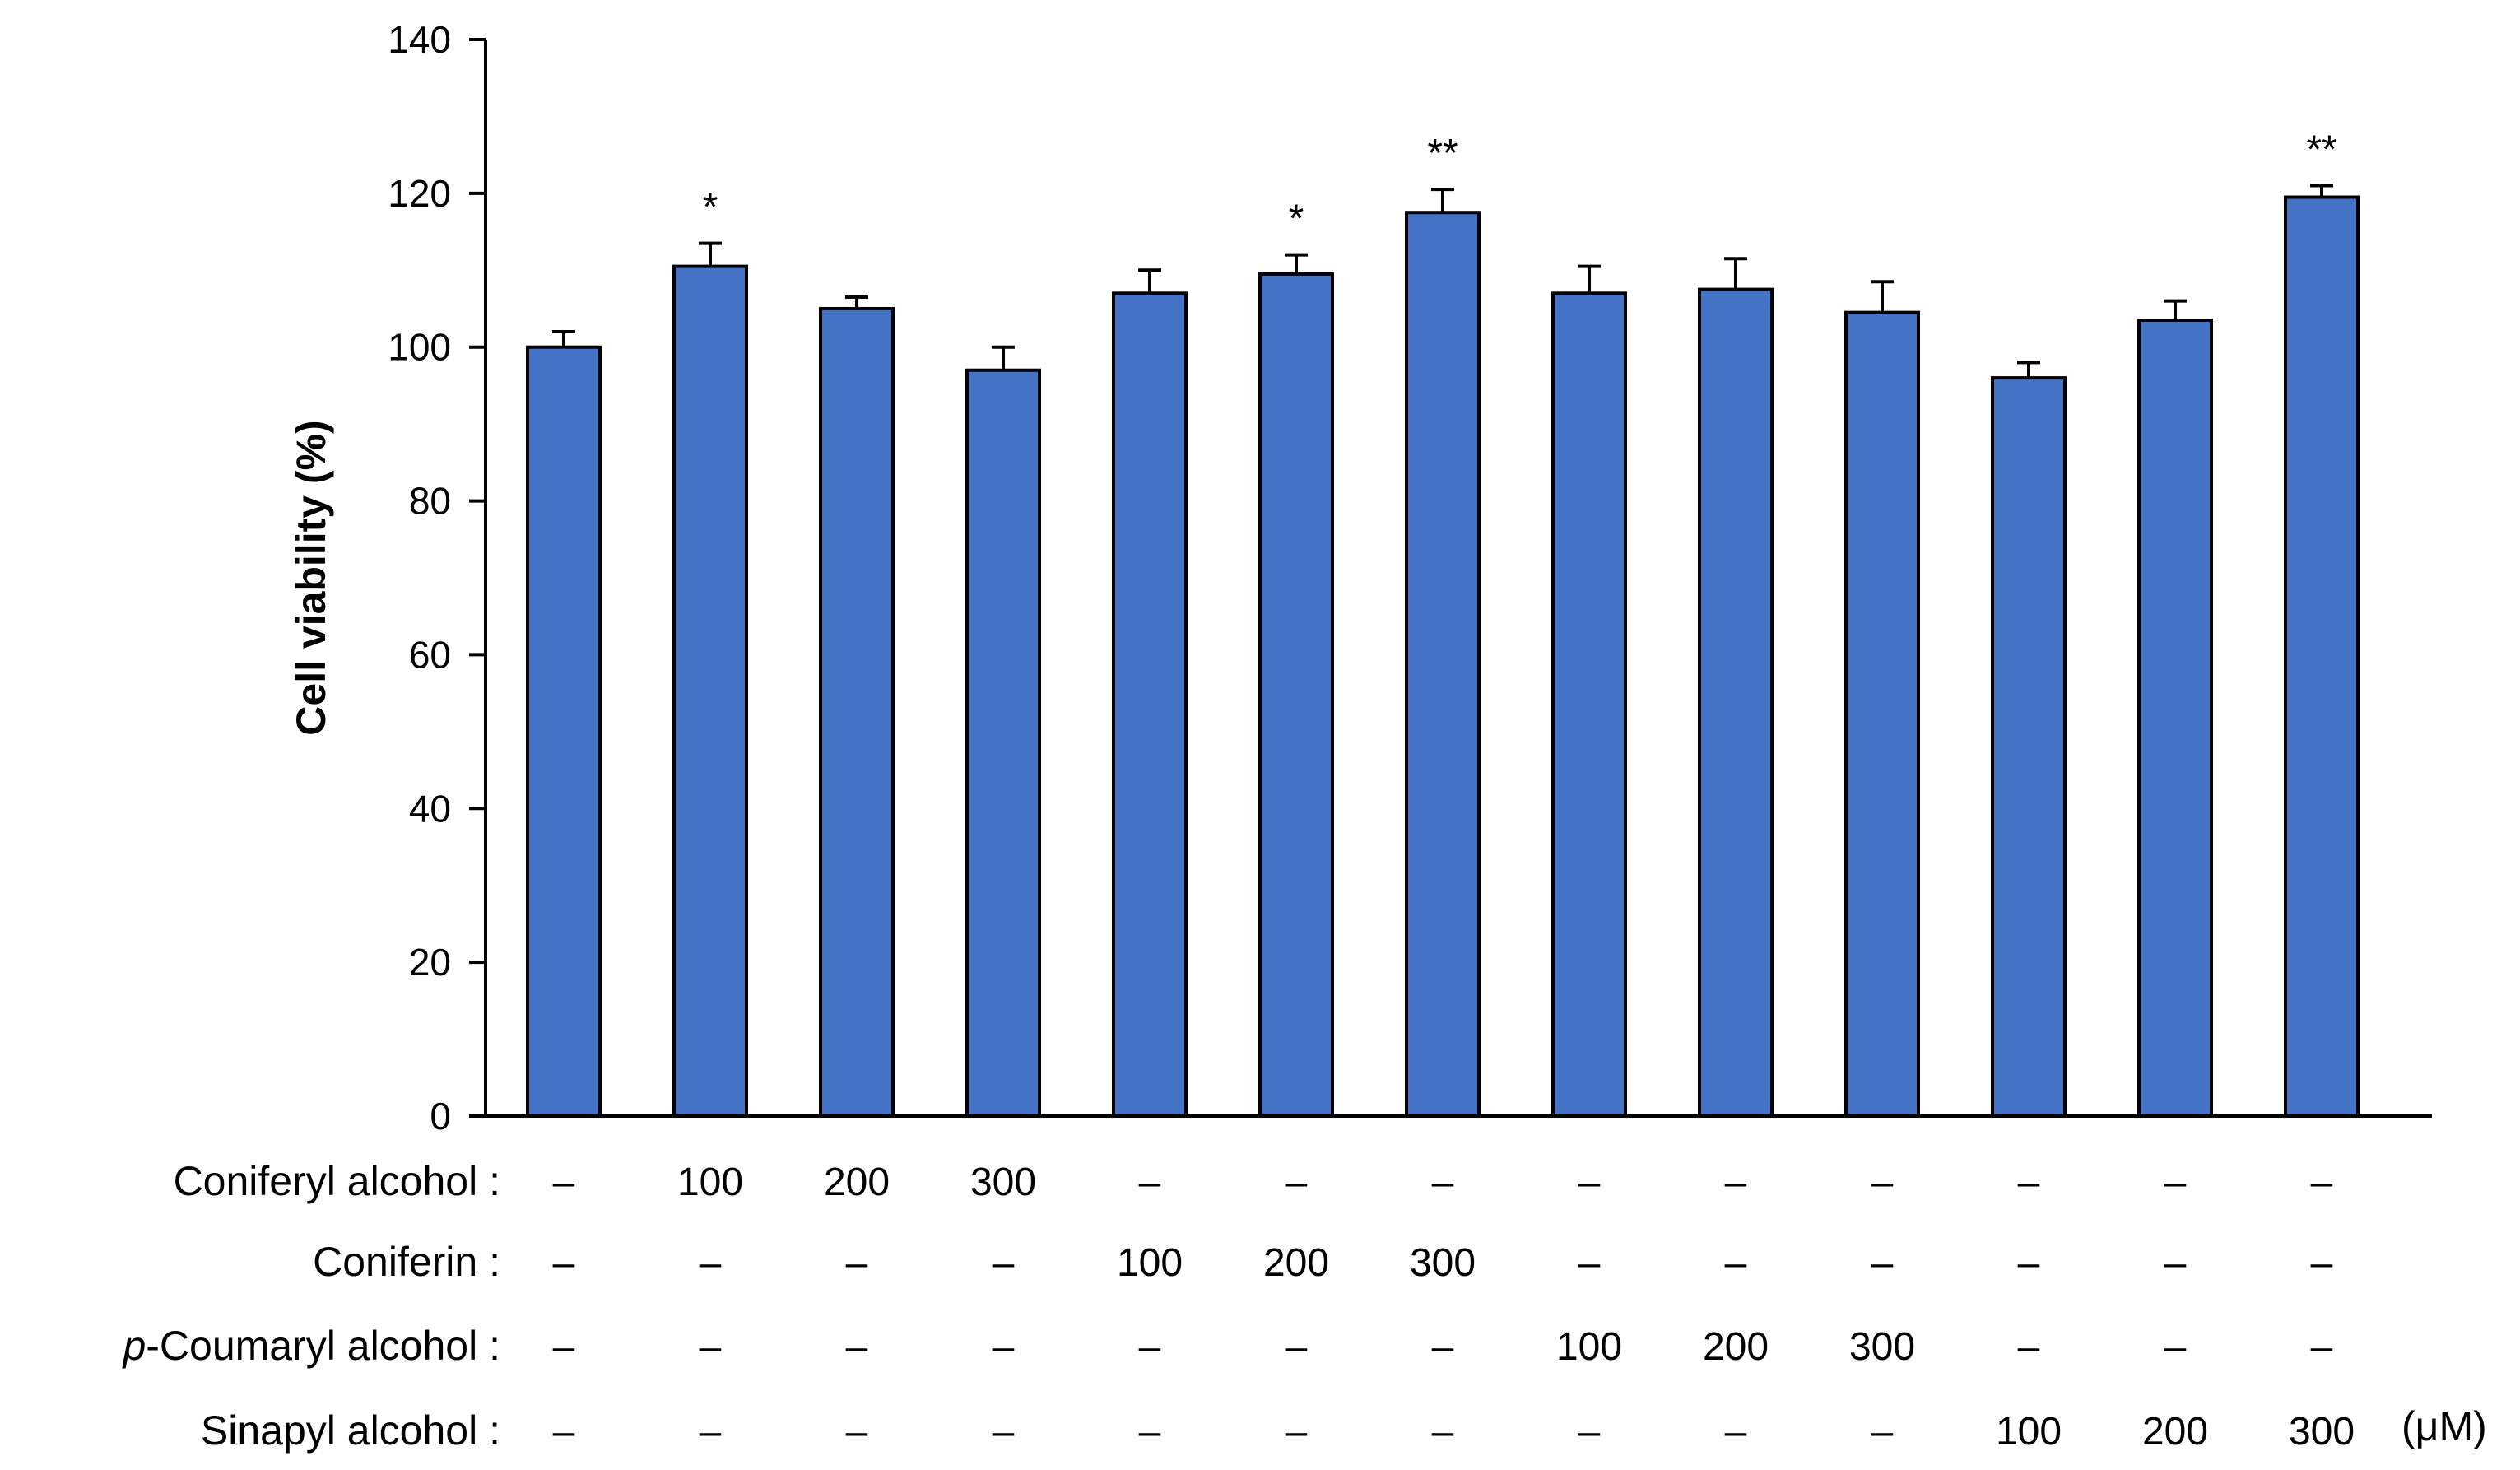  What do you see at coordinates (419, 347) in the screenshot?
I see `y-tick-label: 100` at bounding box center [419, 347].